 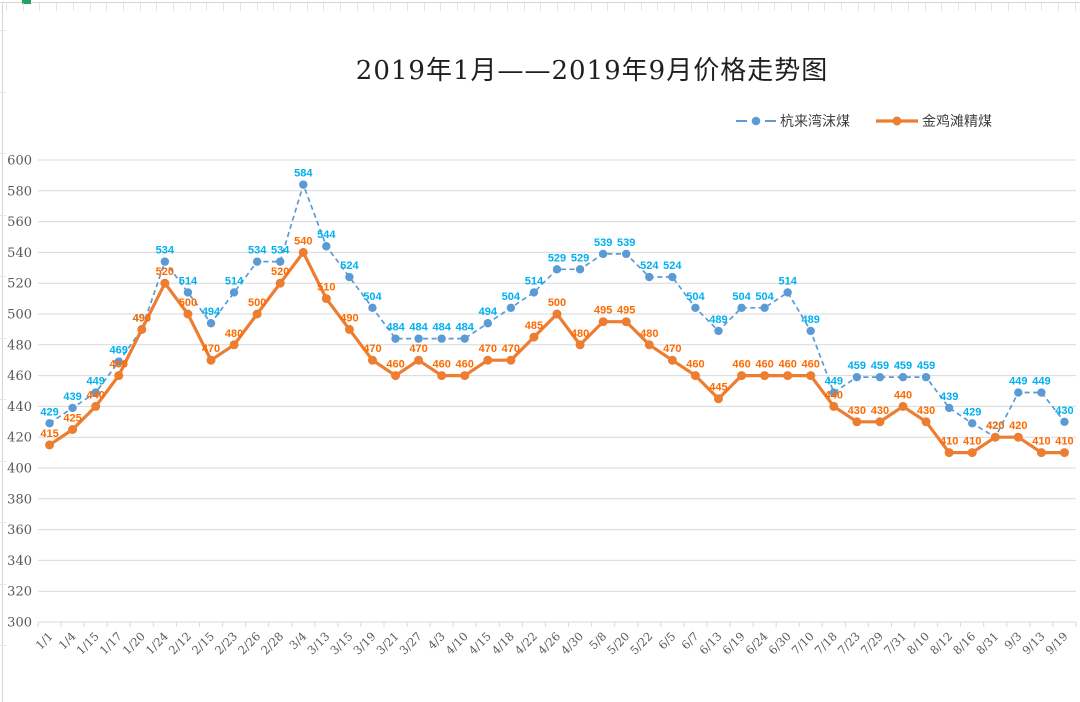 What do you see at coordinates (872, 643) in the screenshot?
I see `x-axis-label: 7/29` at bounding box center [872, 643].